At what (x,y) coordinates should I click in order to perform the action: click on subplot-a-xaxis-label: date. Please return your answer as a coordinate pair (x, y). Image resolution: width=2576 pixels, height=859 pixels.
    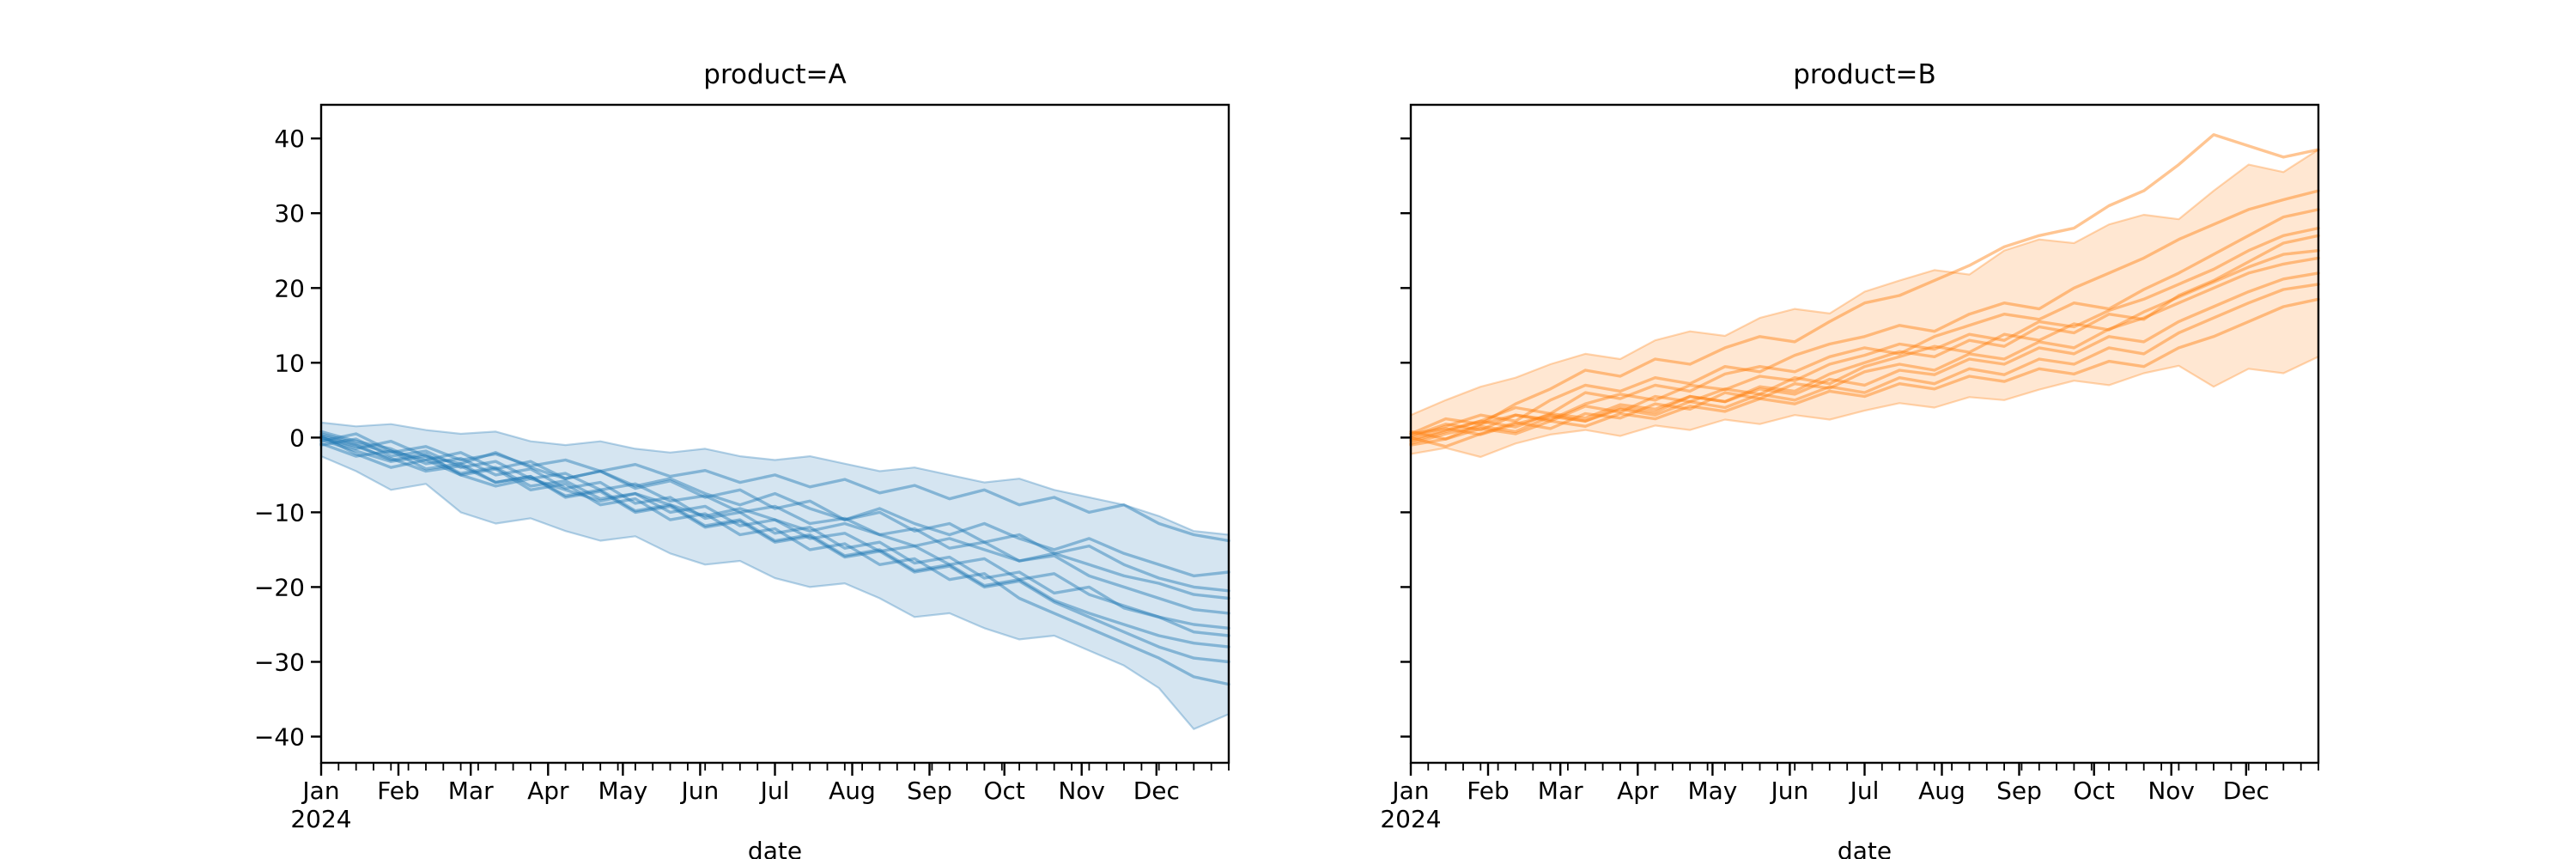
    Looking at the image, I should click on (775, 848).